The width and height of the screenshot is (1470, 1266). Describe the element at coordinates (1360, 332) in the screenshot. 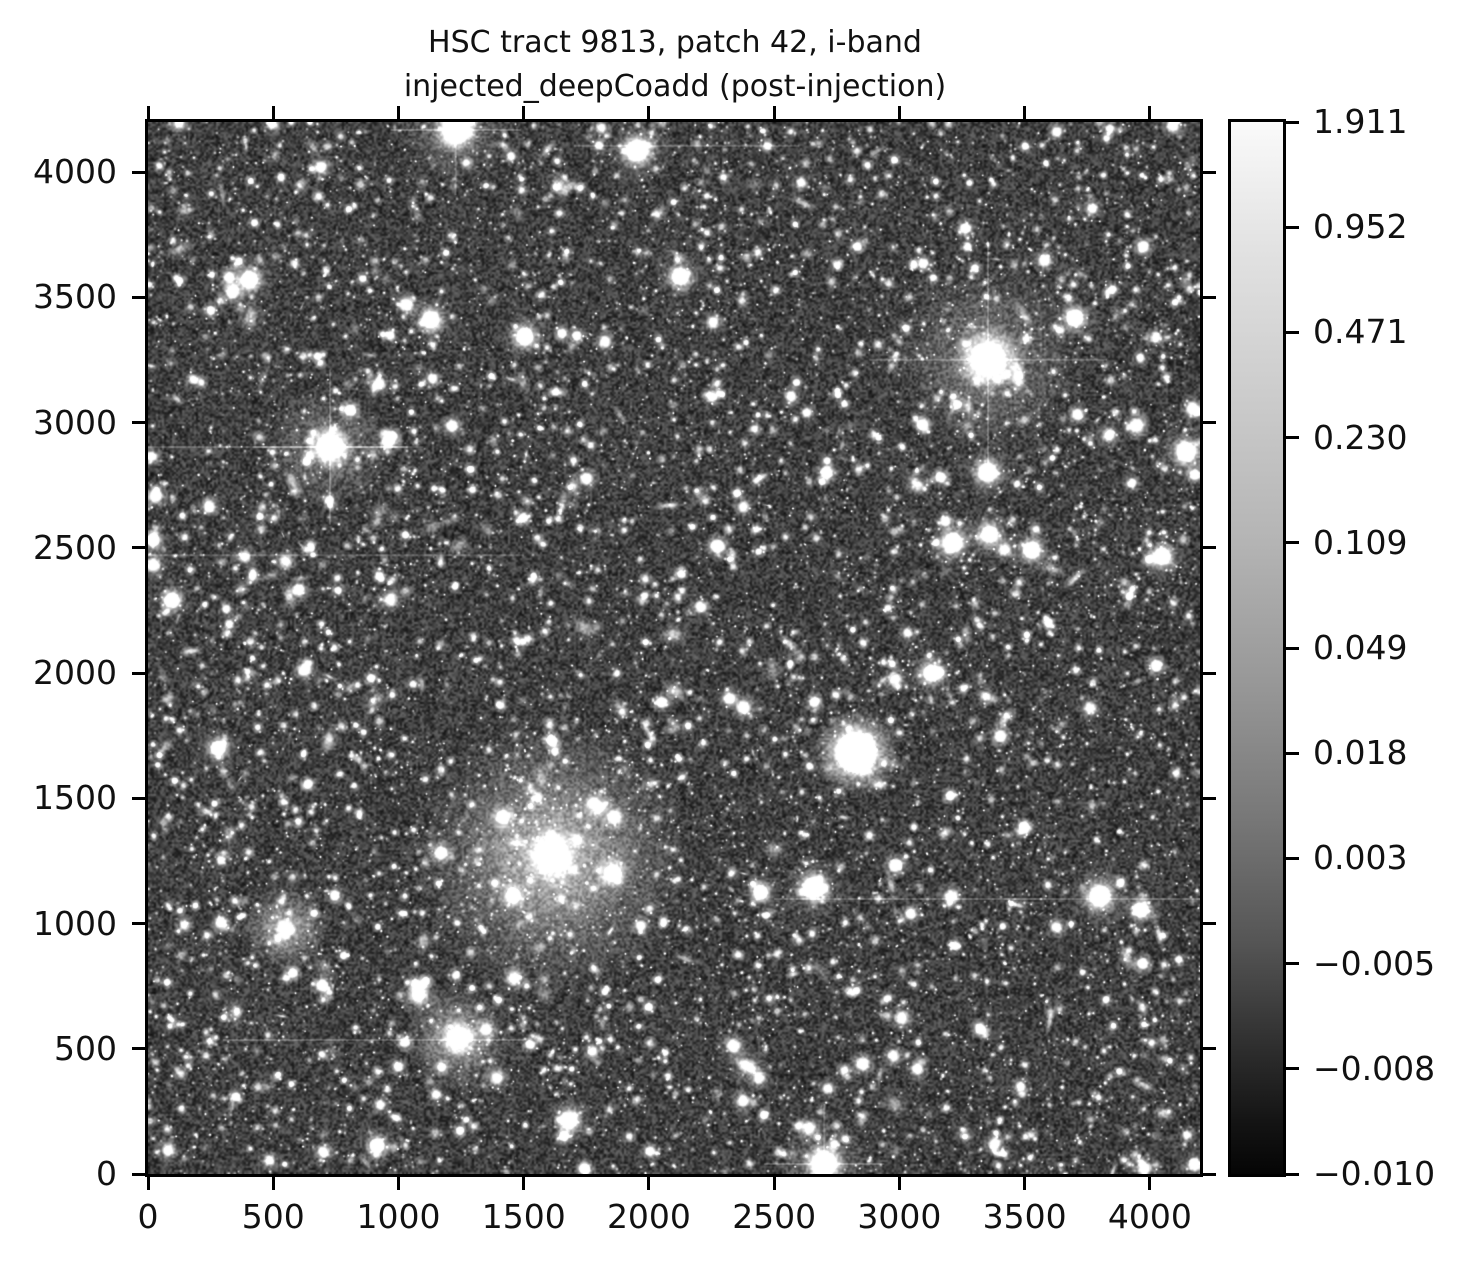

I see `colorbar-tick-label: 0.471` at that location.